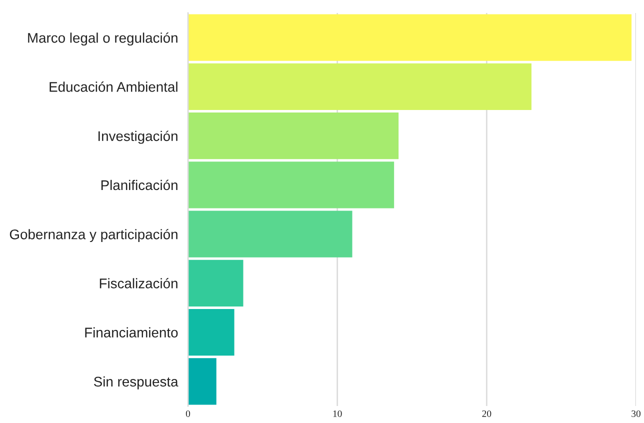  Describe the element at coordinates (487, 414) in the screenshot. I see `x-tick-label: 20` at that location.